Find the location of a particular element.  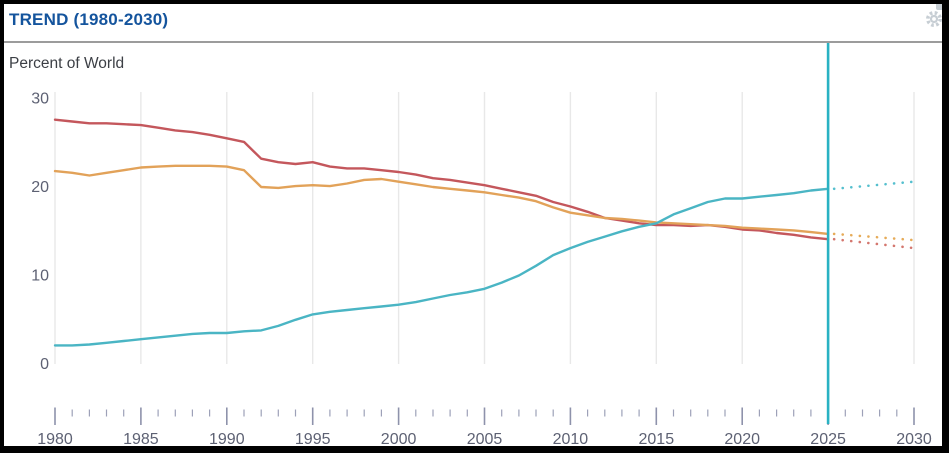

x-axis-label: 2010 is located at coordinates (571, 439).